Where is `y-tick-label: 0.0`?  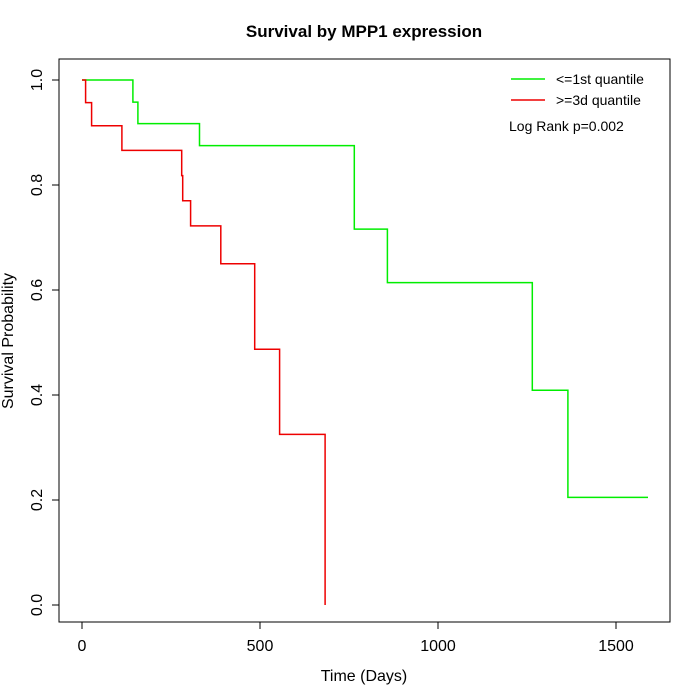 y-tick-label: 0.0 is located at coordinates (37, 605).